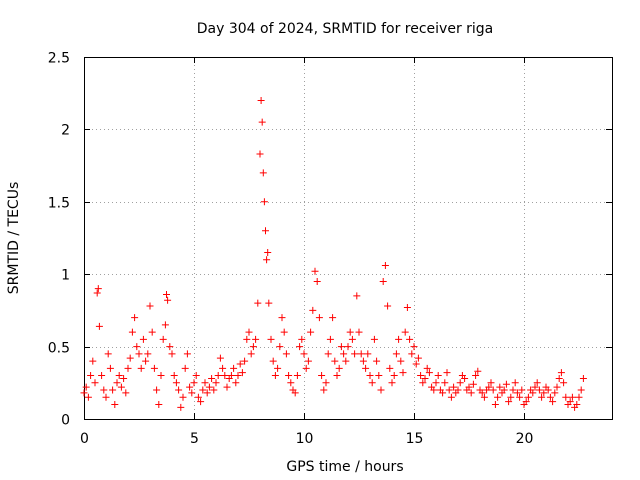 This screenshot has width=640, height=480. What do you see at coordinates (415, 439) in the screenshot?
I see `x-tick-label: 15` at bounding box center [415, 439].